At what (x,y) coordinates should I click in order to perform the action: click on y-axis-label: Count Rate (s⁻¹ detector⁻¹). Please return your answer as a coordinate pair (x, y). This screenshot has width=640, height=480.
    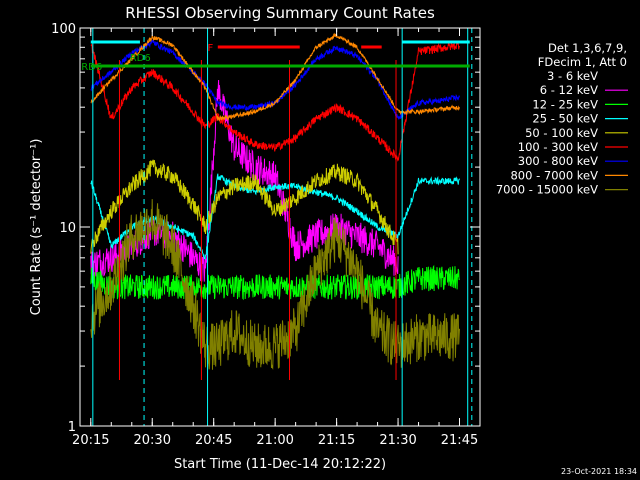
    Looking at the image, I should click on (36, 227).